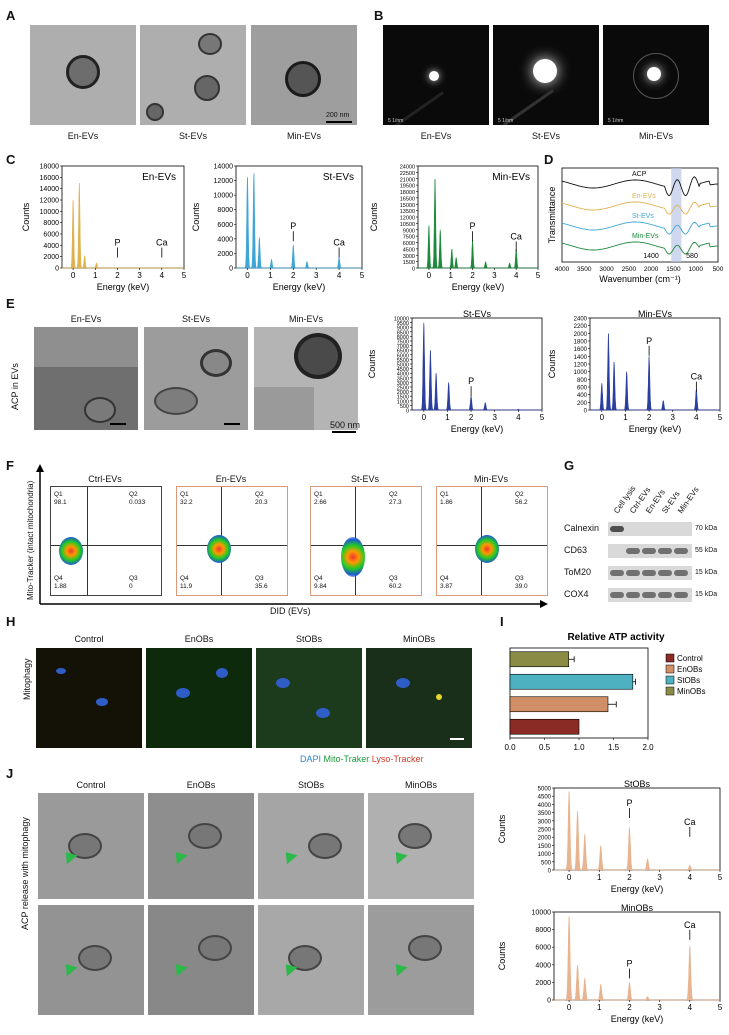 This screenshot has width=729, height=1035. I want to click on x-tick-label-4: 2000, so click(651, 269).